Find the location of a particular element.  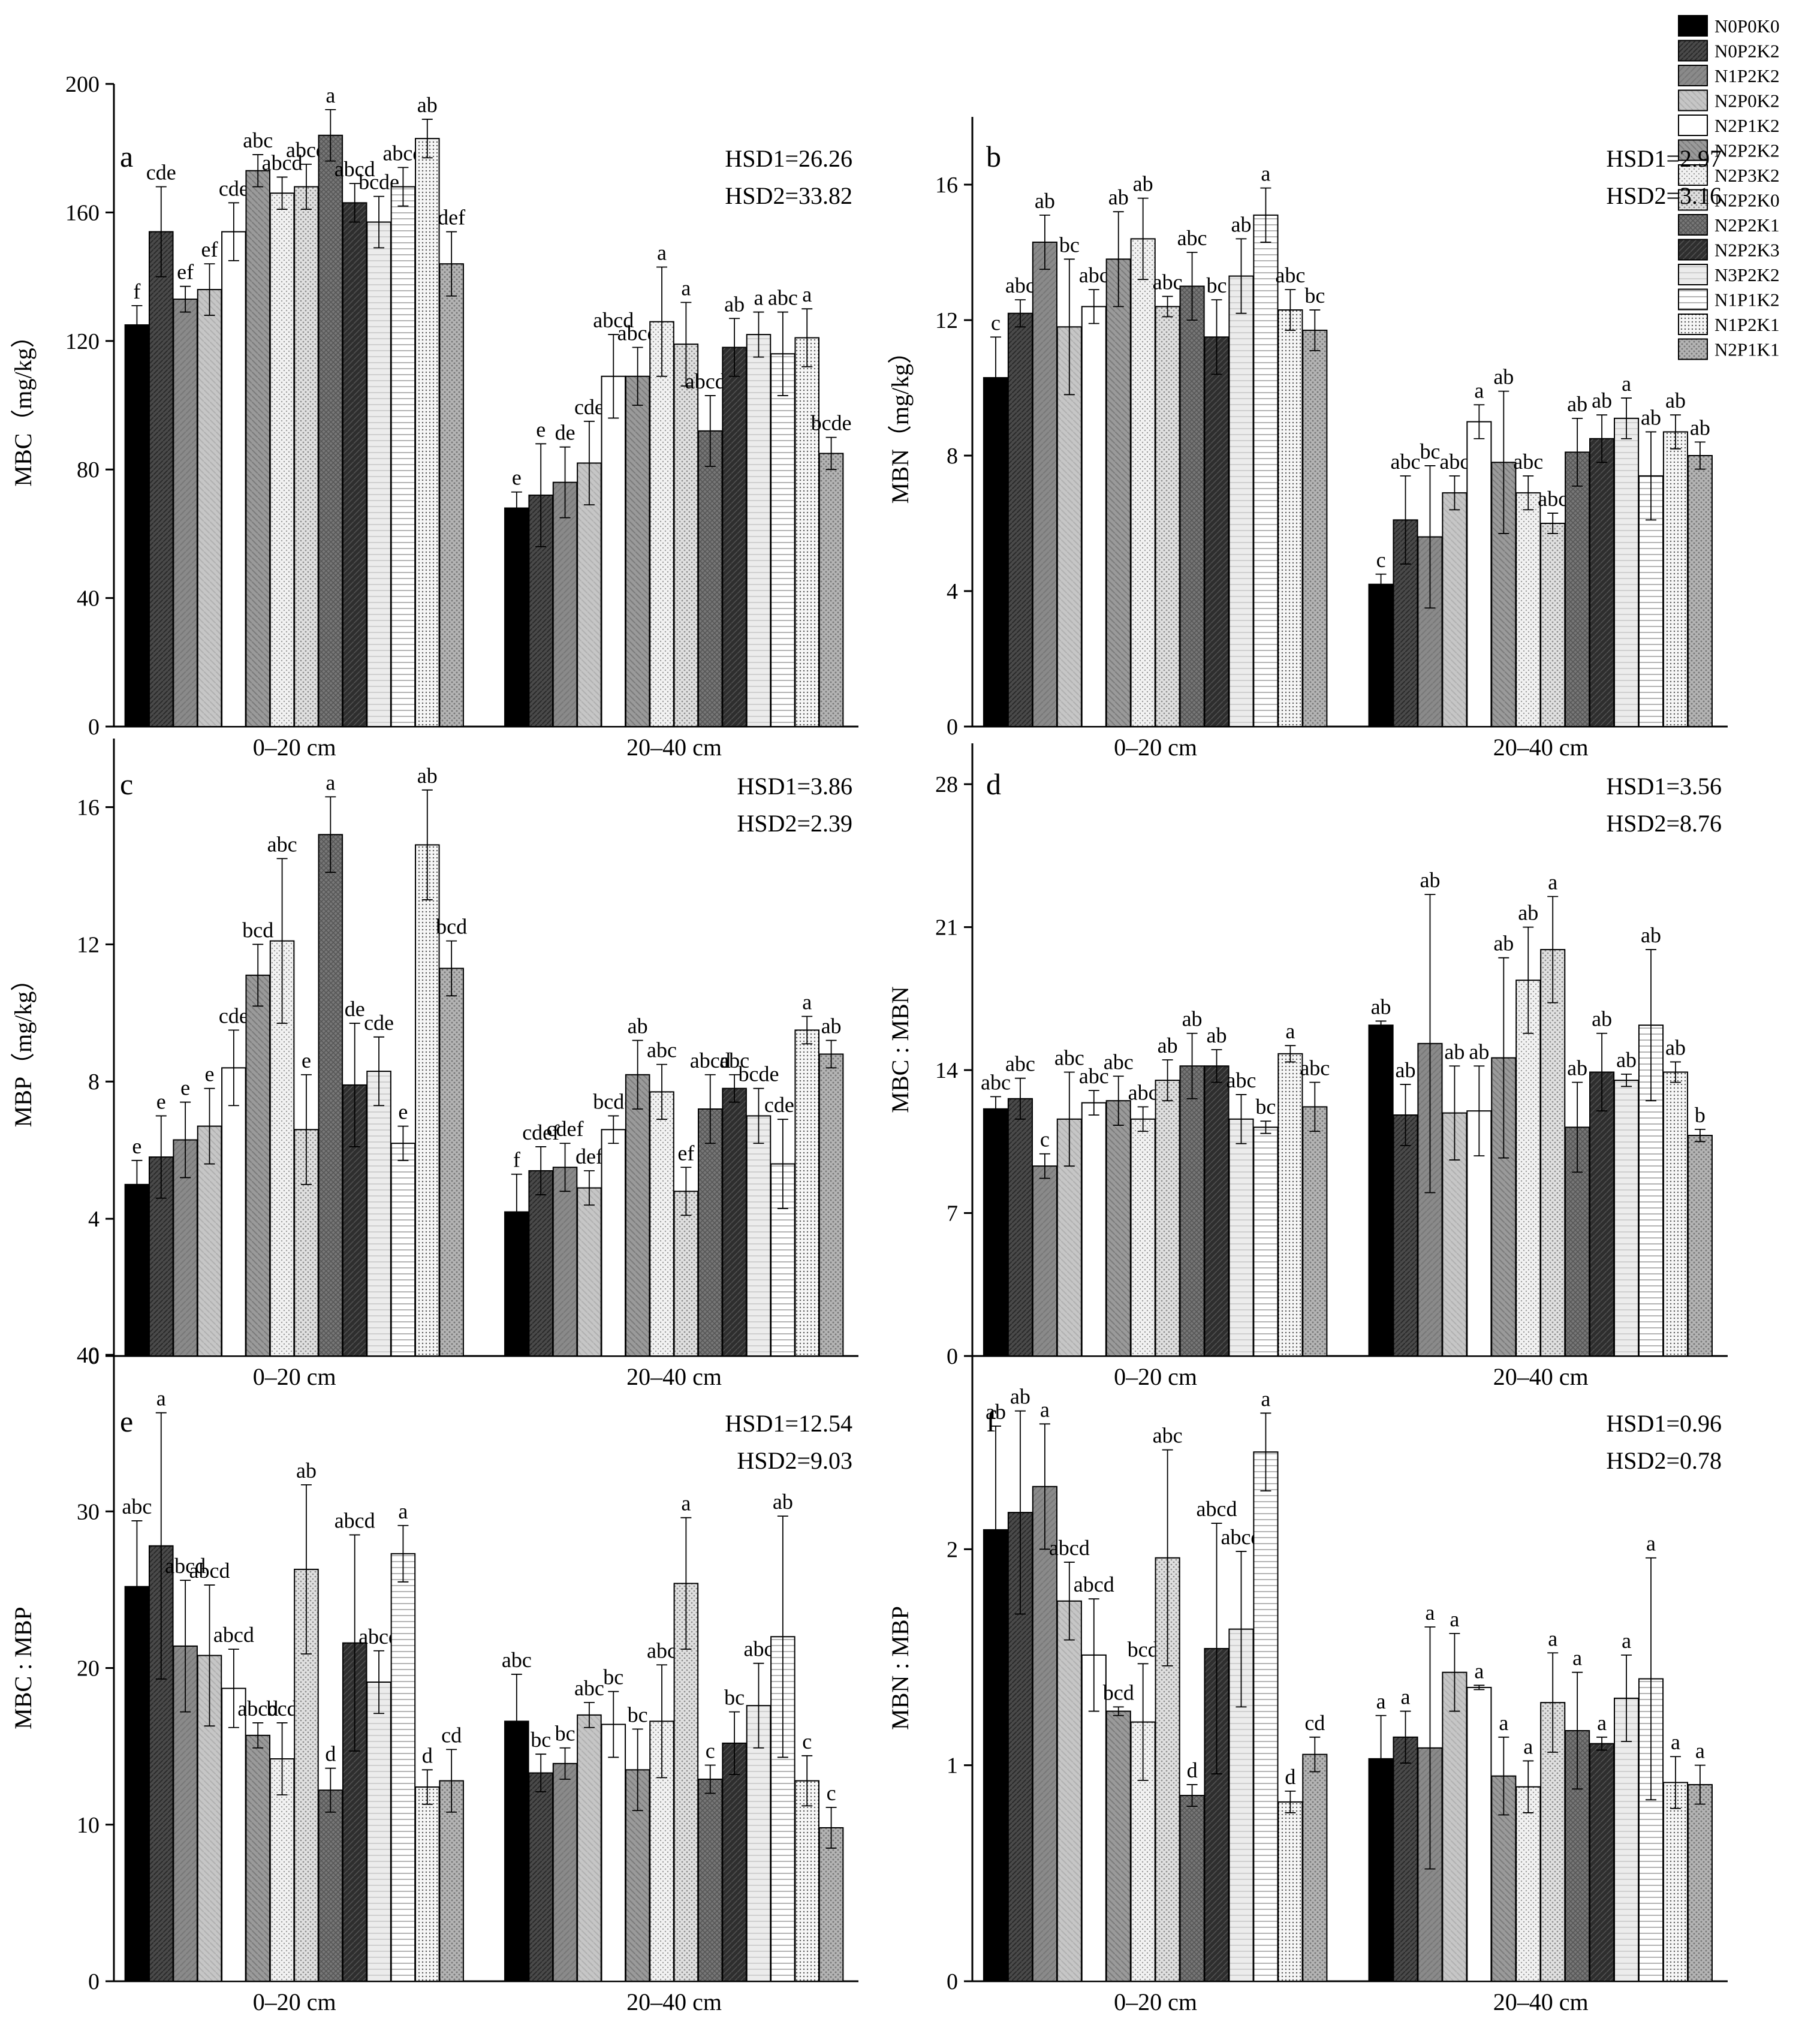

y-axis-label: MBN（mg/kg） is located at coordinates (901, 422).